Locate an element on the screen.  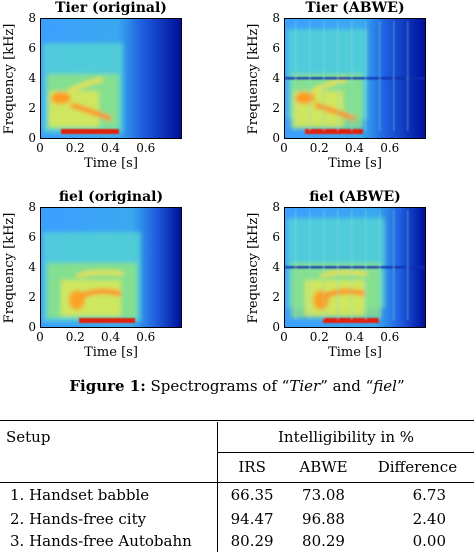
header-setup: Setup is located at coordinates (109, 437).